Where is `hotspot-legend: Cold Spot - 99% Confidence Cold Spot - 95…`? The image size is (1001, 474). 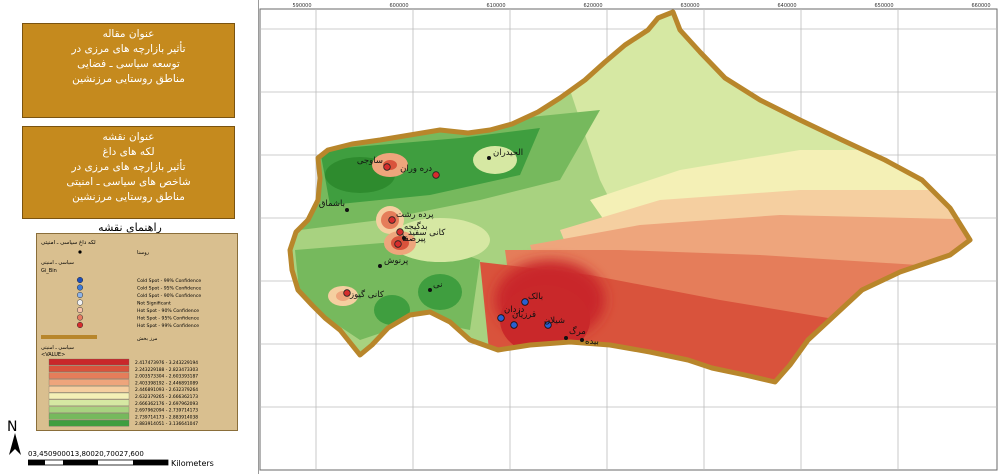 hotspot-legend: Cold Spot - 99% Confidence Cold Spot - 95… is located at coordinates (138, 302).